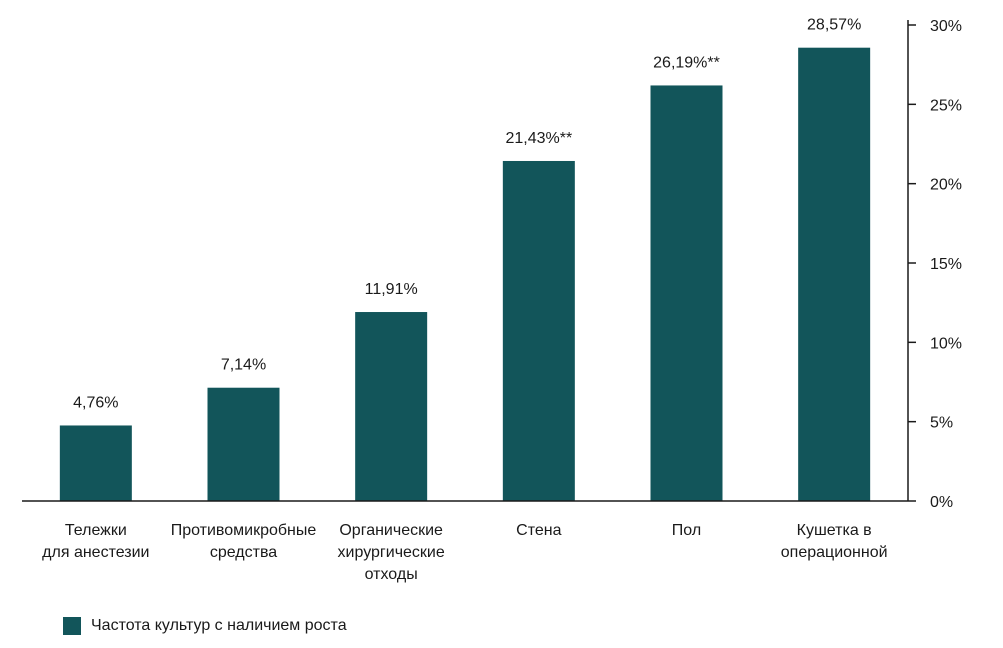  I want to click on y-tick-label-5: 25%, so click(946, 105).